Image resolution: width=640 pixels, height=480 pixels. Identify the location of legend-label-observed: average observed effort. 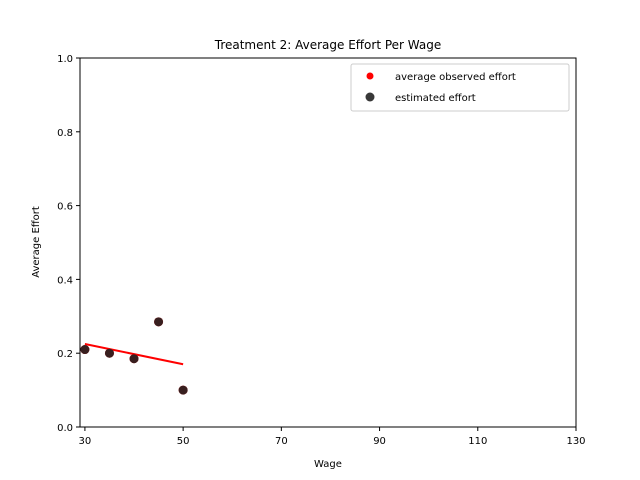
(455, 77).